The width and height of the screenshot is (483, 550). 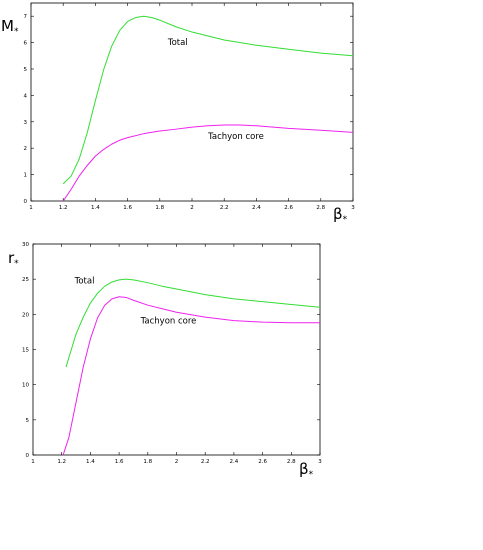 I want to click on y-axis-symbol: r, so click(x=11, y=258).